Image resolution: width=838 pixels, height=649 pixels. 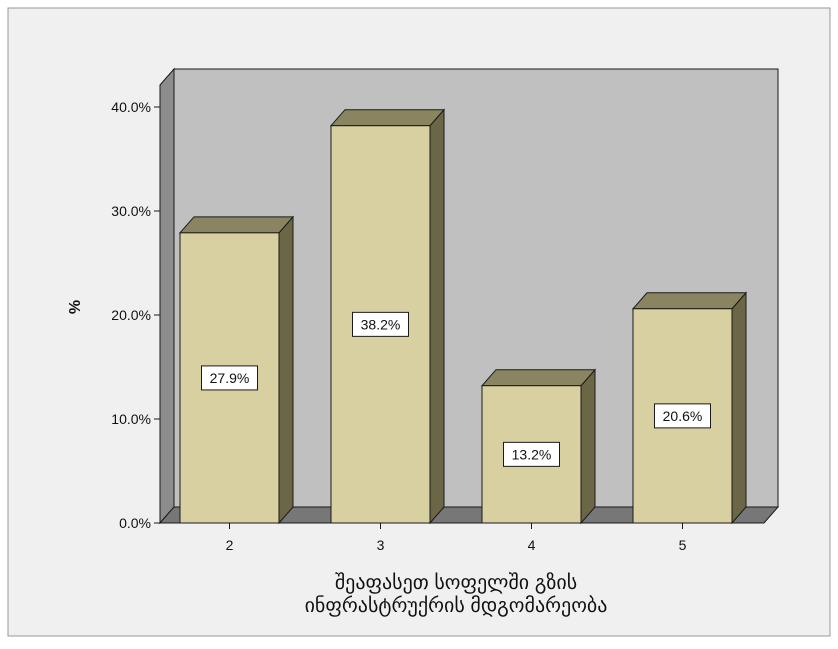 I want to click on y-tick-label: 10.0%, so click(x=131, y=419).